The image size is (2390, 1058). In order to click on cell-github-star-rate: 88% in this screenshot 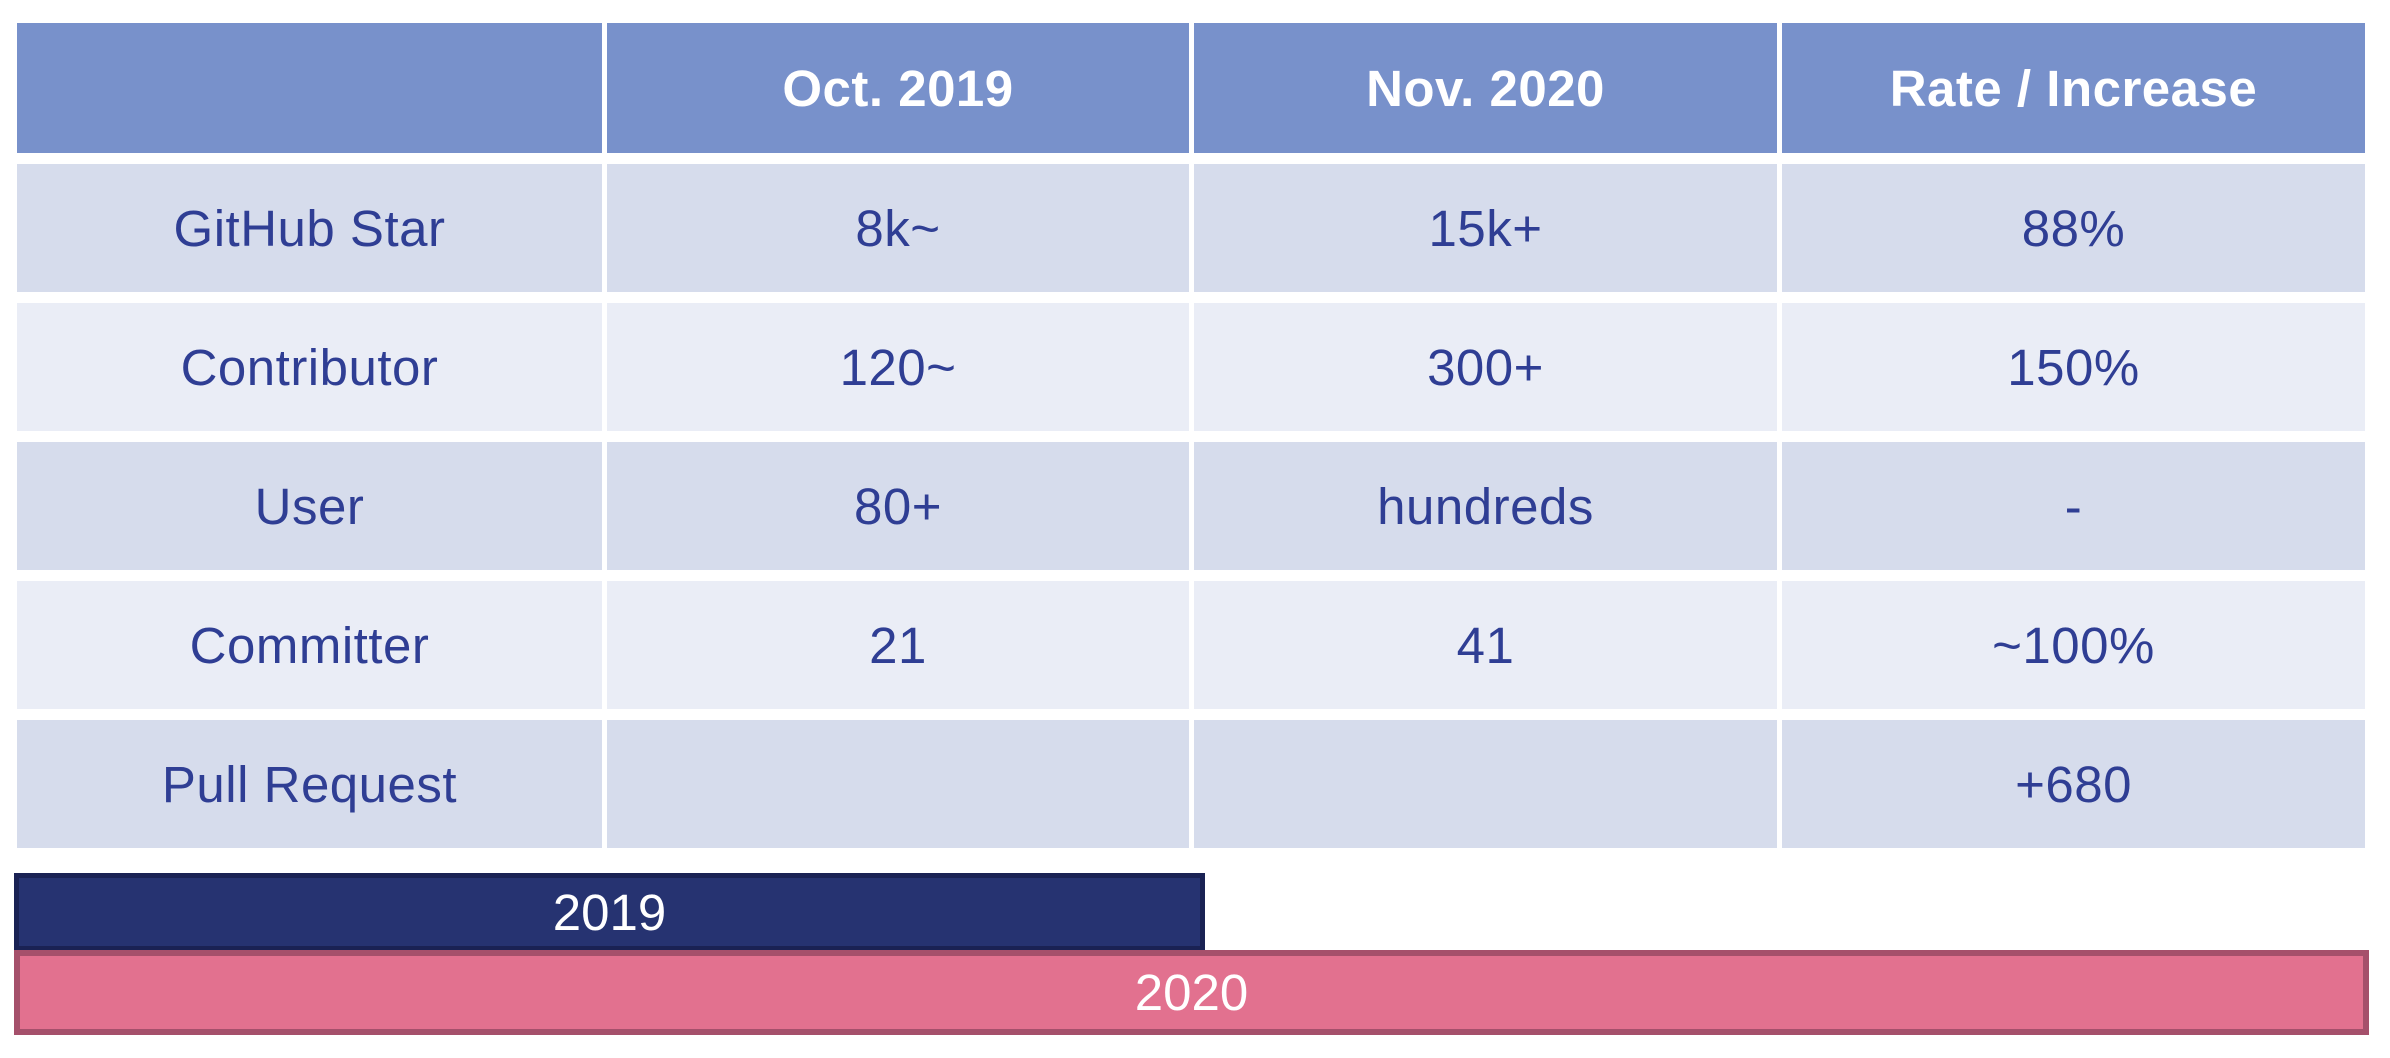, I will do `click(2073, 228)`.